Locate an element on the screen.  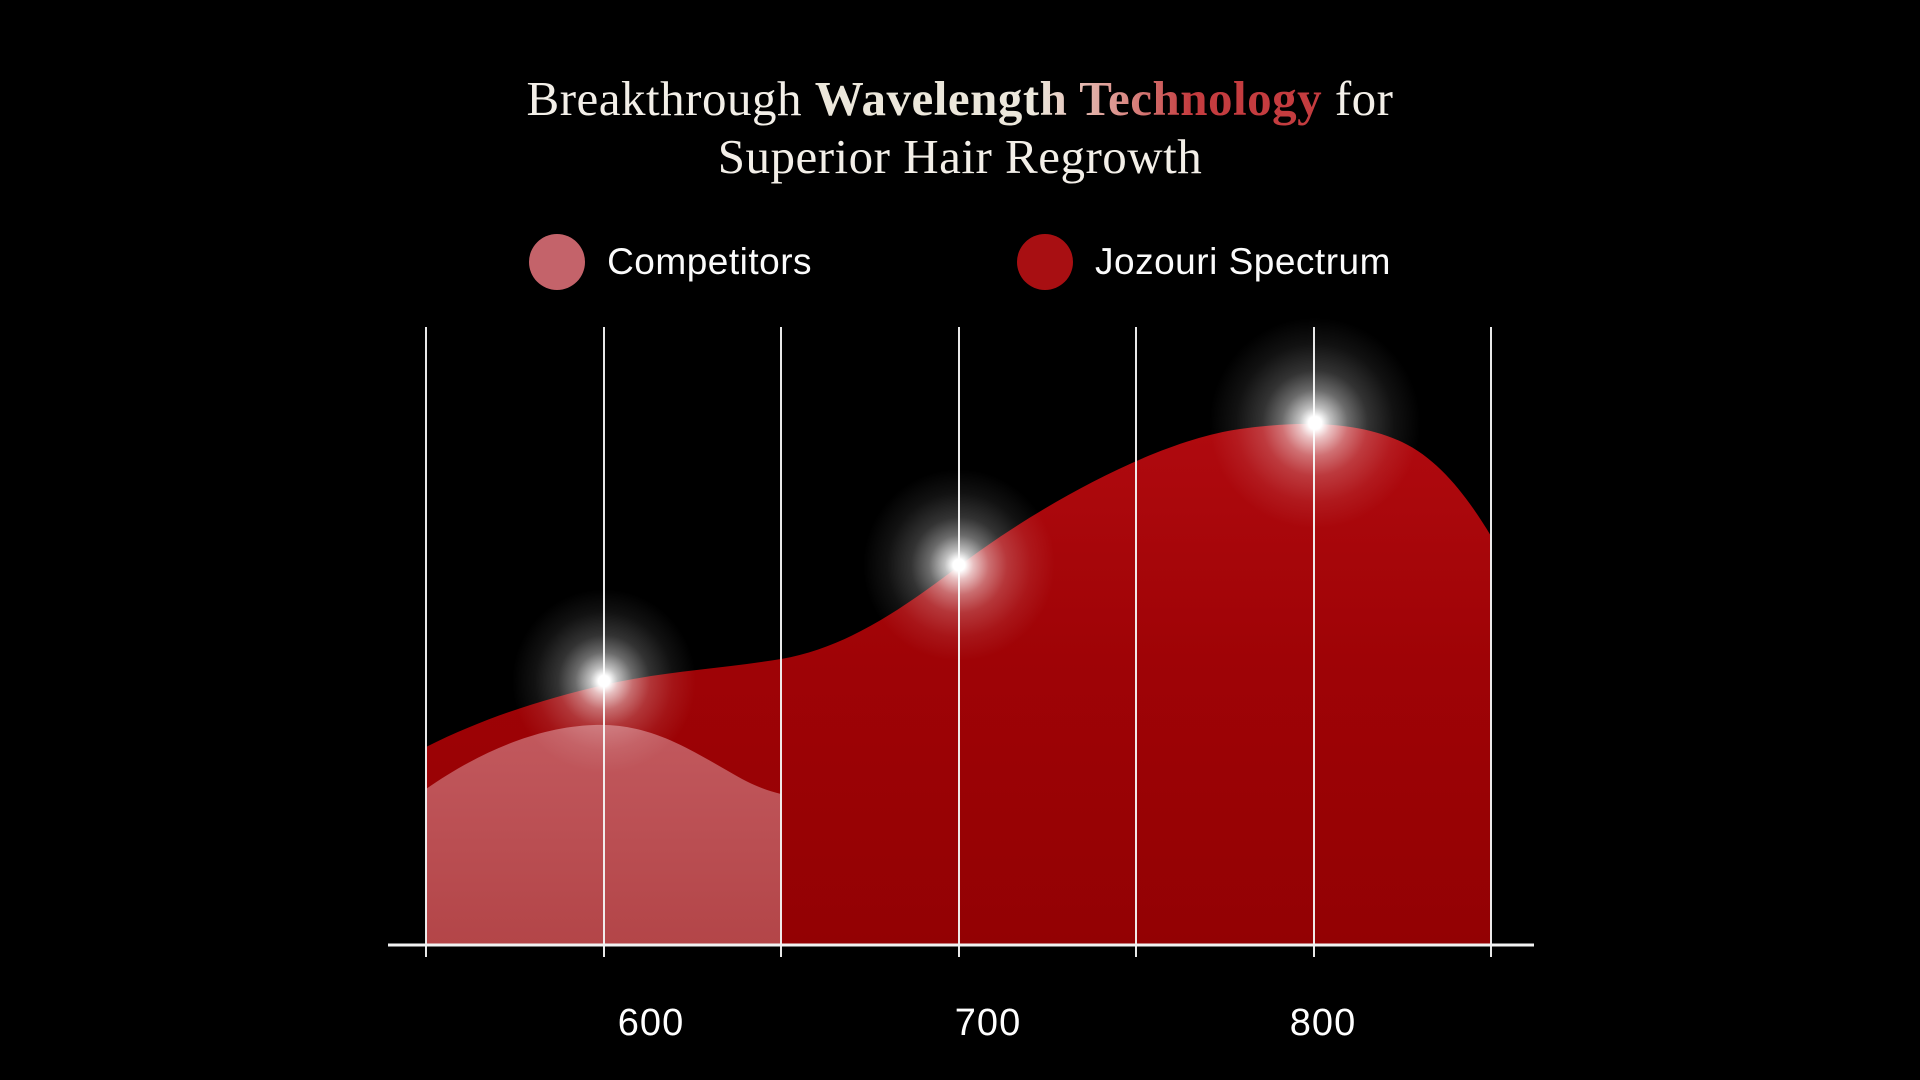
title-line-1: Breakthrough Wavelength Technology for is located at coordinates (960, 99).